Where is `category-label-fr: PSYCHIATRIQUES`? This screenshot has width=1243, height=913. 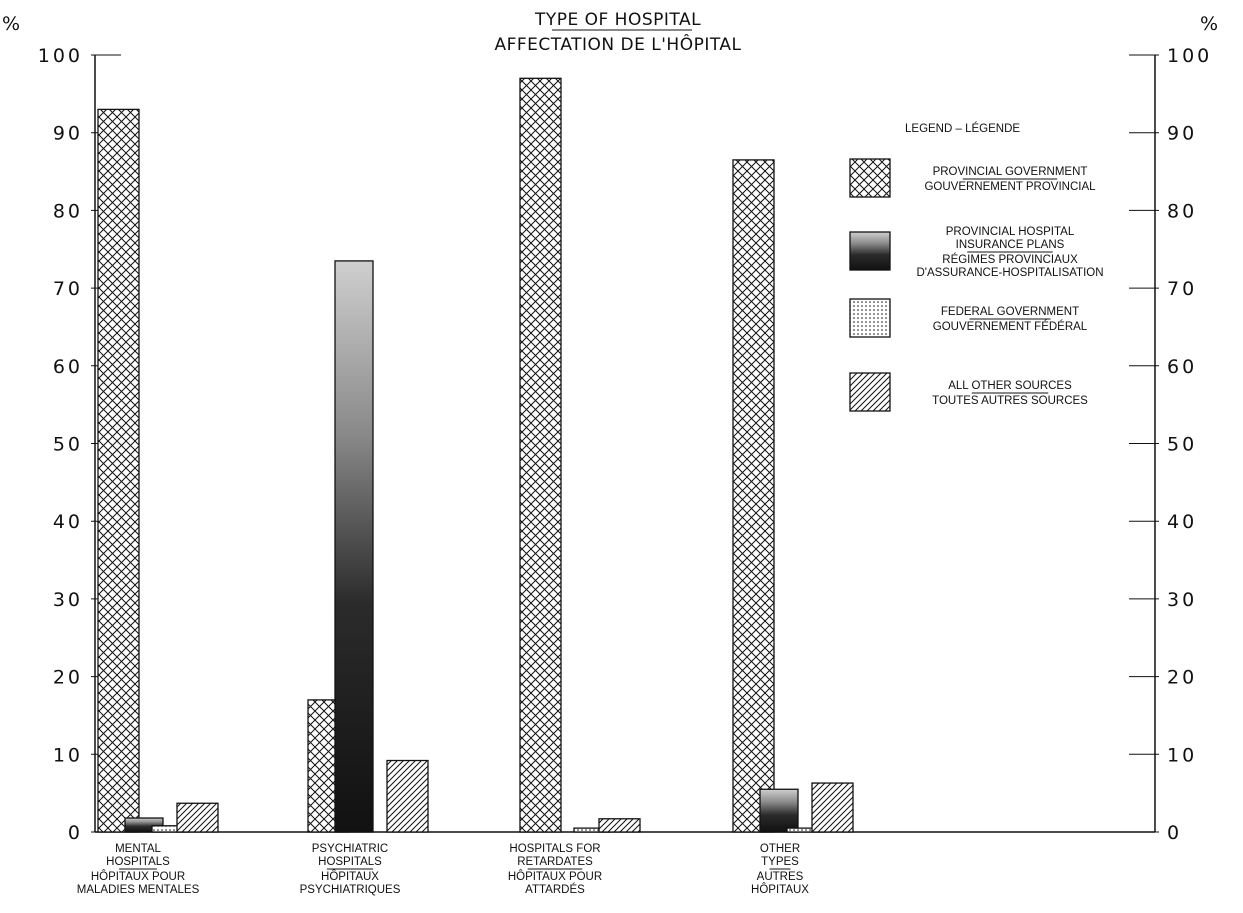 category-label-fr: PSYCHIATRIQUES is located at coordinates (350, 890).